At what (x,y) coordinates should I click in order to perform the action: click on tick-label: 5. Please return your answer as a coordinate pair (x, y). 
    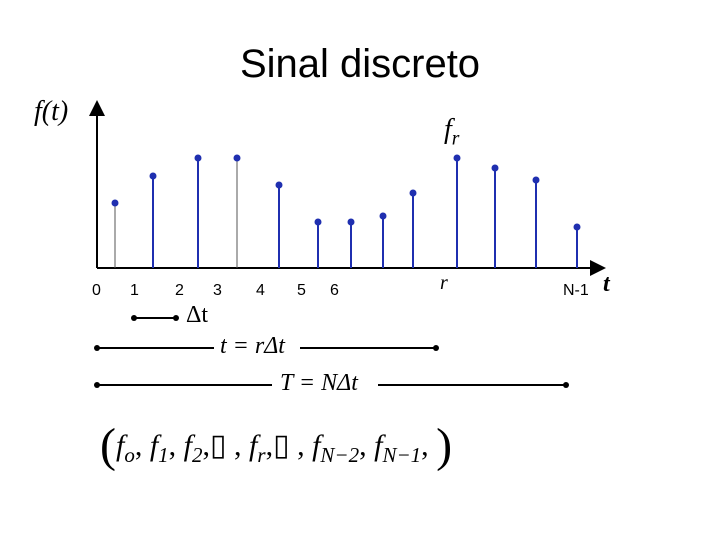
    Looking at the image, I should click on (301, 290).